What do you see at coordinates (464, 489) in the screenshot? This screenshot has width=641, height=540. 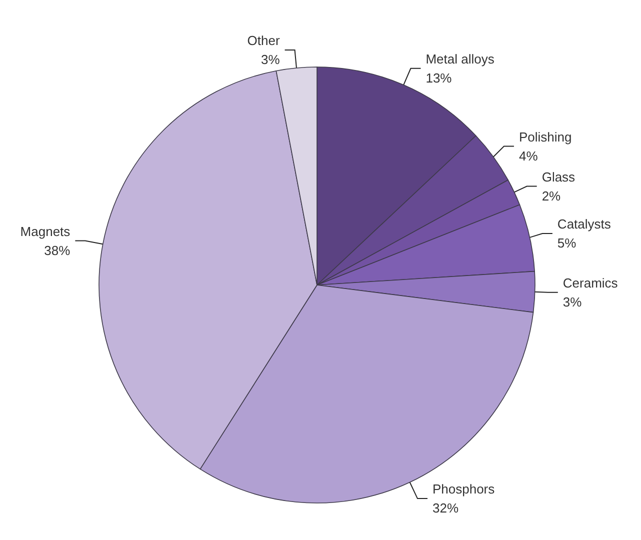 I see `slice-label: Phosphors` at bounding box center [464, 489].